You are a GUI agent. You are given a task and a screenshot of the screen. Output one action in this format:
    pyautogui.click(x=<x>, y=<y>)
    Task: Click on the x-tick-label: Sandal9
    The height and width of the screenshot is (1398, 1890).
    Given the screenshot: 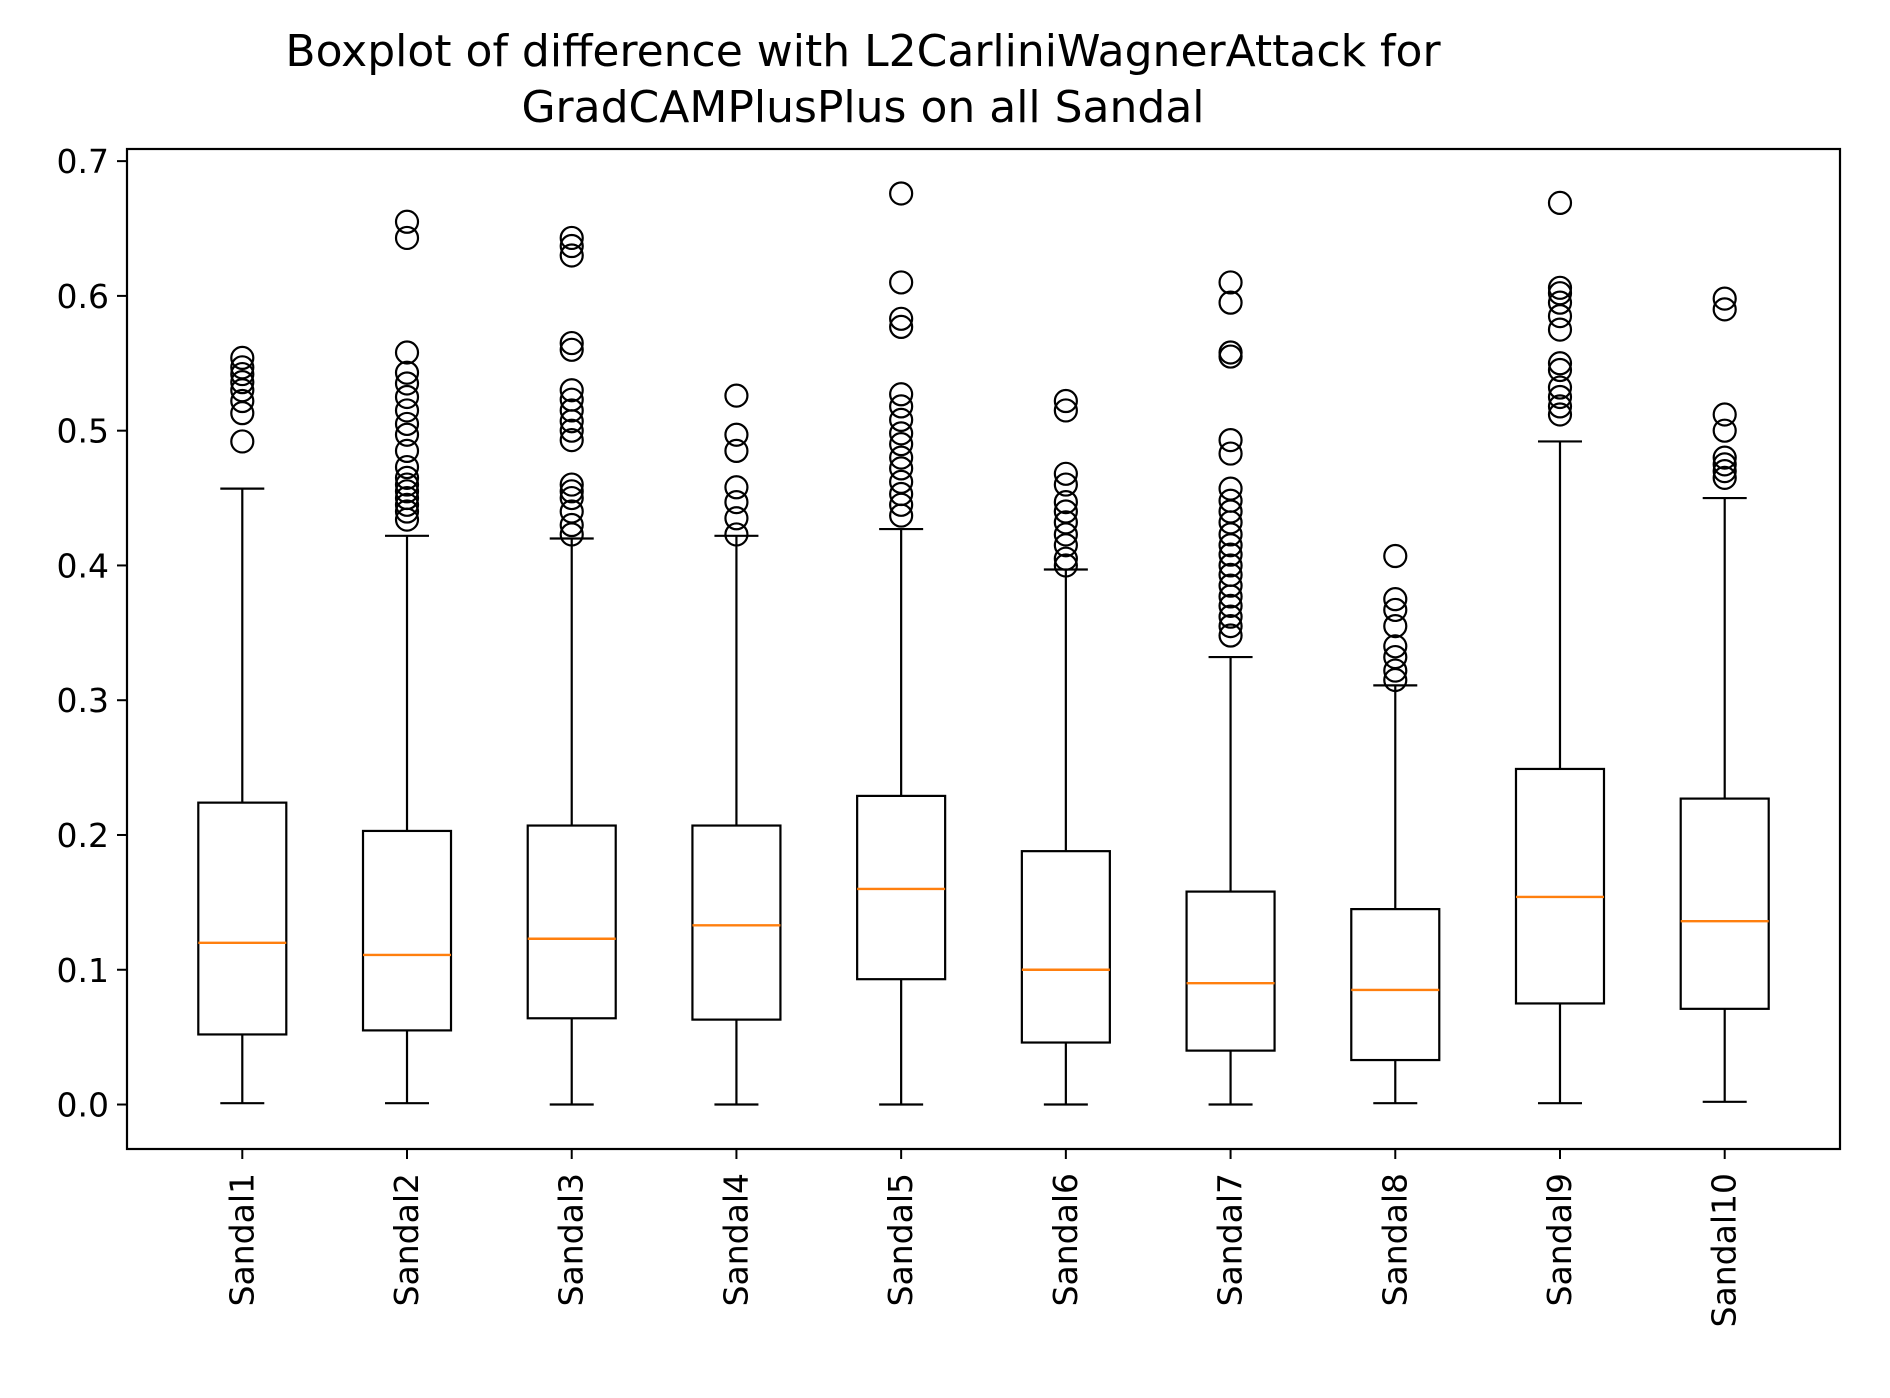 What is the action you would take?
    pyautogui.click(x=1559, y=1239)
    